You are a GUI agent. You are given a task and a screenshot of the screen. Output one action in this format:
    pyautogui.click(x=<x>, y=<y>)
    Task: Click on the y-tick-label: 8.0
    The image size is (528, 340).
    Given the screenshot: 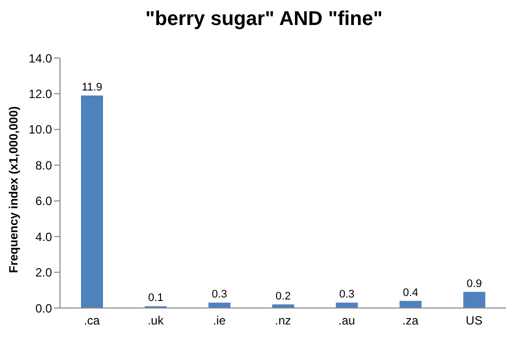 What is the action you would take?
    pyautogui.click(x=43, y=165)
    